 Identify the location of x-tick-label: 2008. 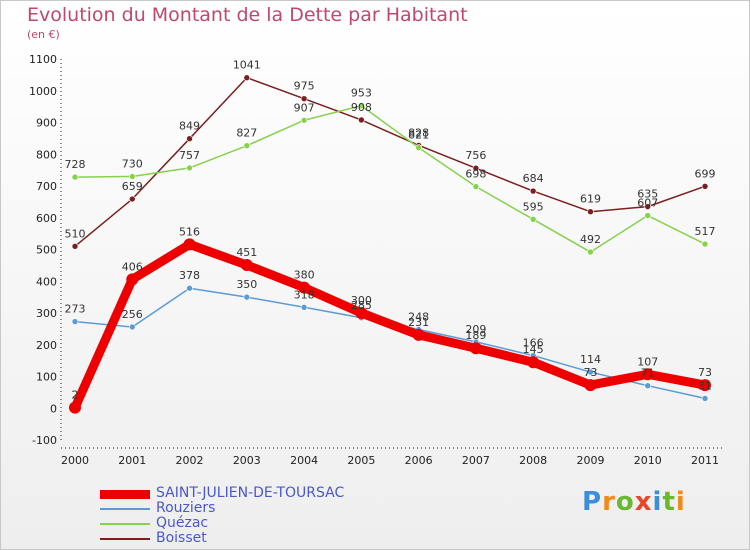
(533, 460).